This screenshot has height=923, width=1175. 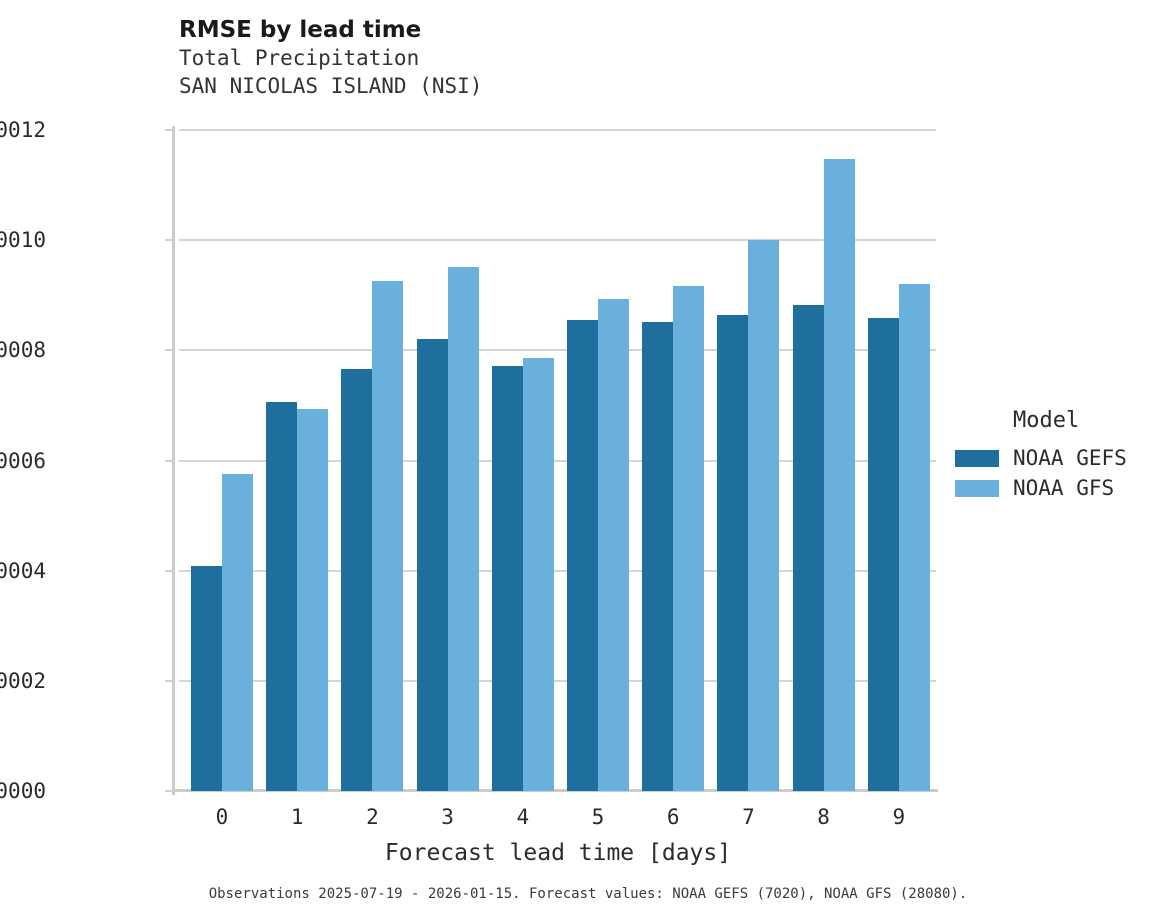 I want to click on legend-item: NOAA GEFS, so click(x=1065, y=458).